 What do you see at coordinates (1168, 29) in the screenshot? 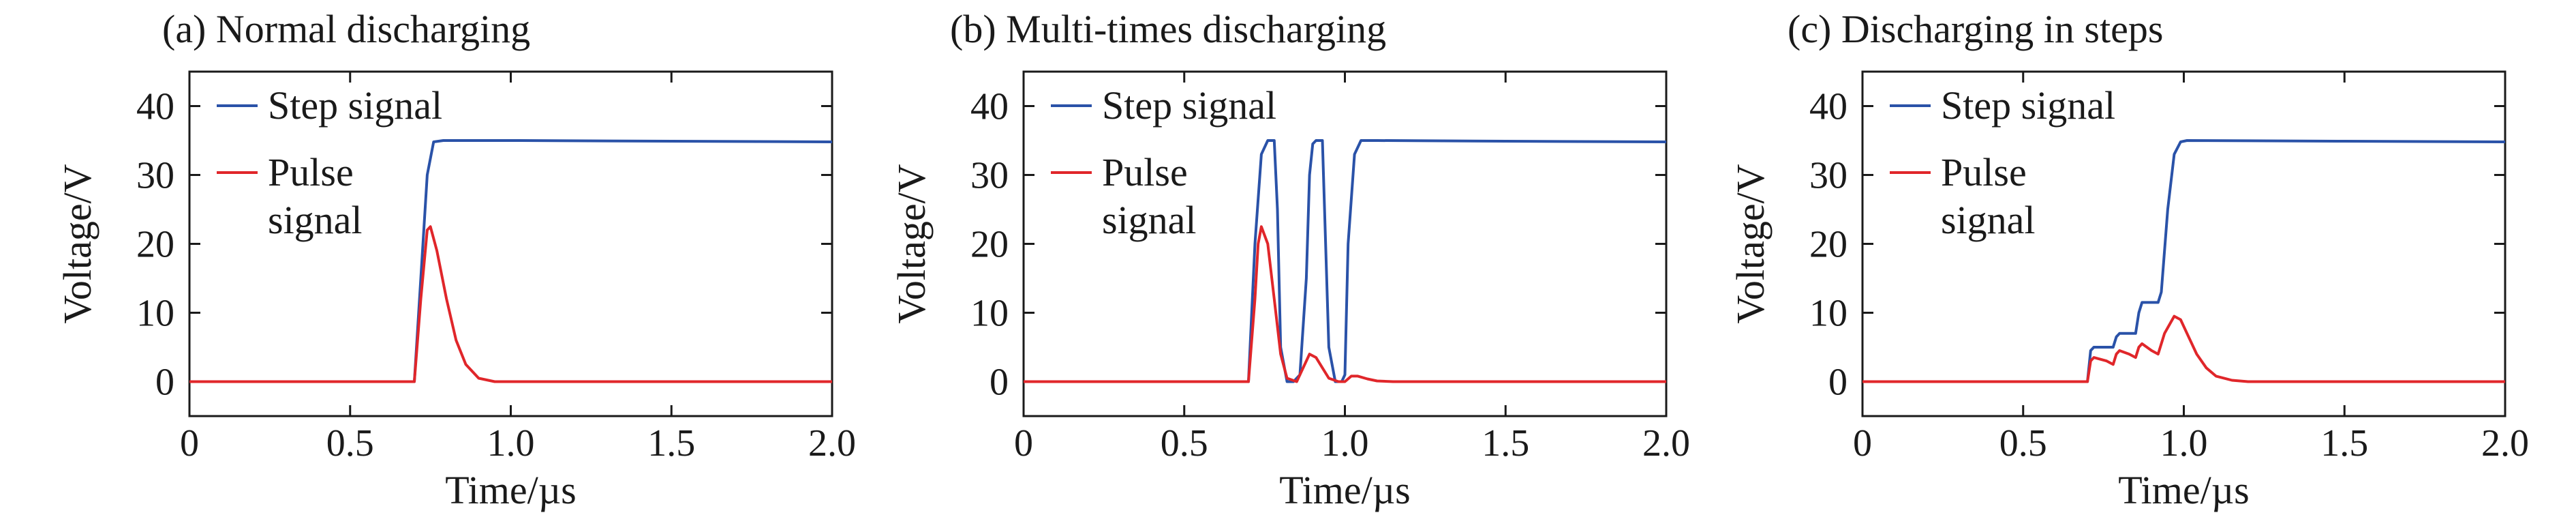
I see `chart-title: (b) Multi-times discharging` at bounding box center [1168, 29].